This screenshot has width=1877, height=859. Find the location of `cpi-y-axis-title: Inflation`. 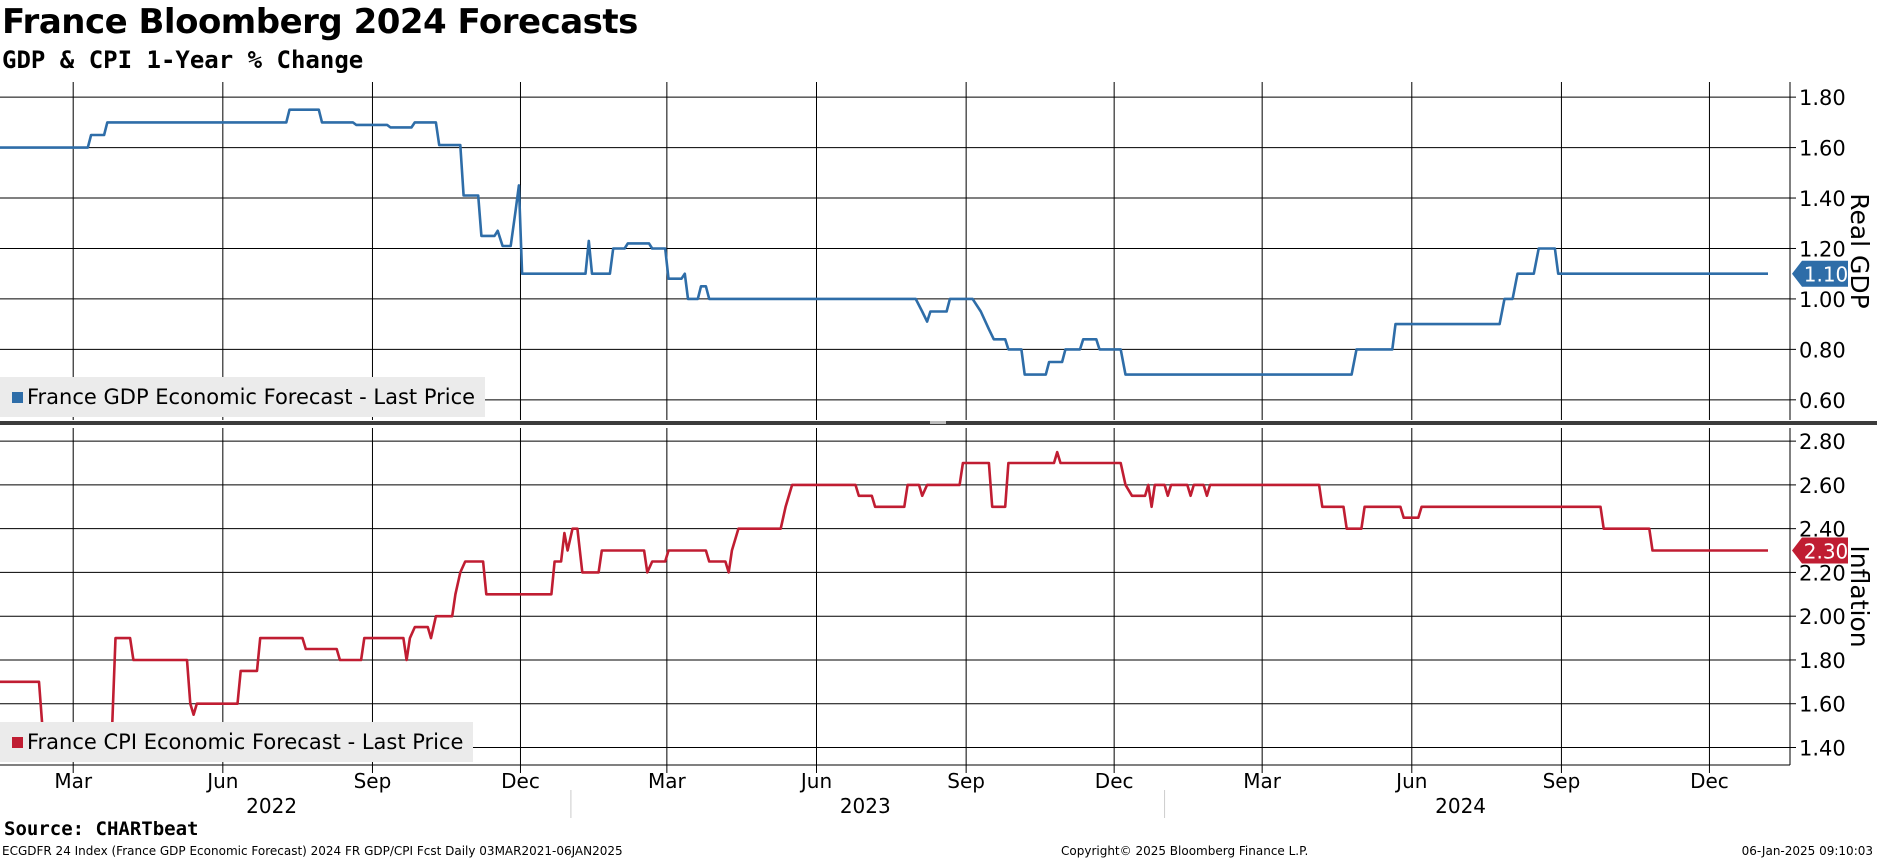

cpi-y-axis-title: Inflation is located at coordinates (1859, 596).